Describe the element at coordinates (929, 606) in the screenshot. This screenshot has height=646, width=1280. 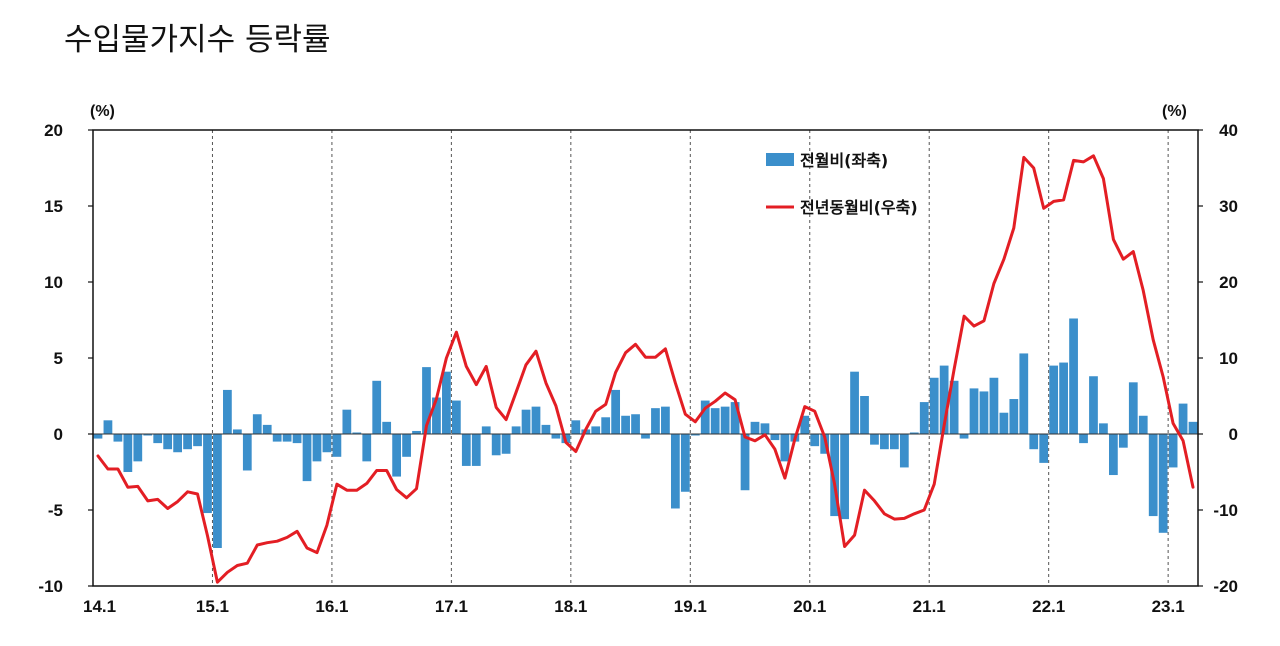
I see `x-tick-label: 21.1` at that location.